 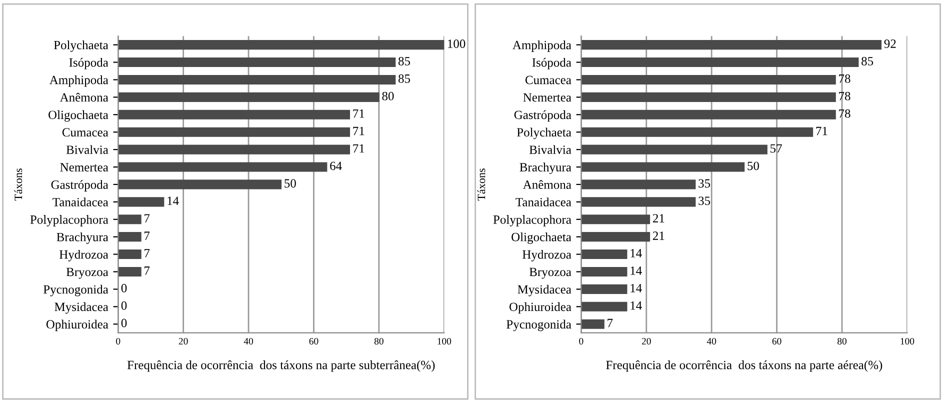 I want to click on data-label: 100, so click(x=457, y=44).